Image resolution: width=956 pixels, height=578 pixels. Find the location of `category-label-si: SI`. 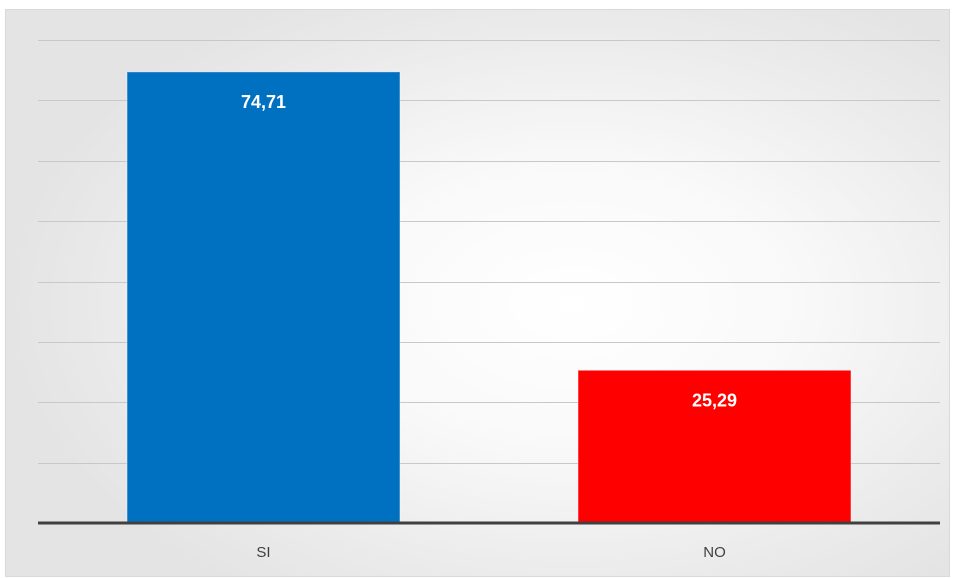

category-label-si: SI is located at coordinates (263, 552).